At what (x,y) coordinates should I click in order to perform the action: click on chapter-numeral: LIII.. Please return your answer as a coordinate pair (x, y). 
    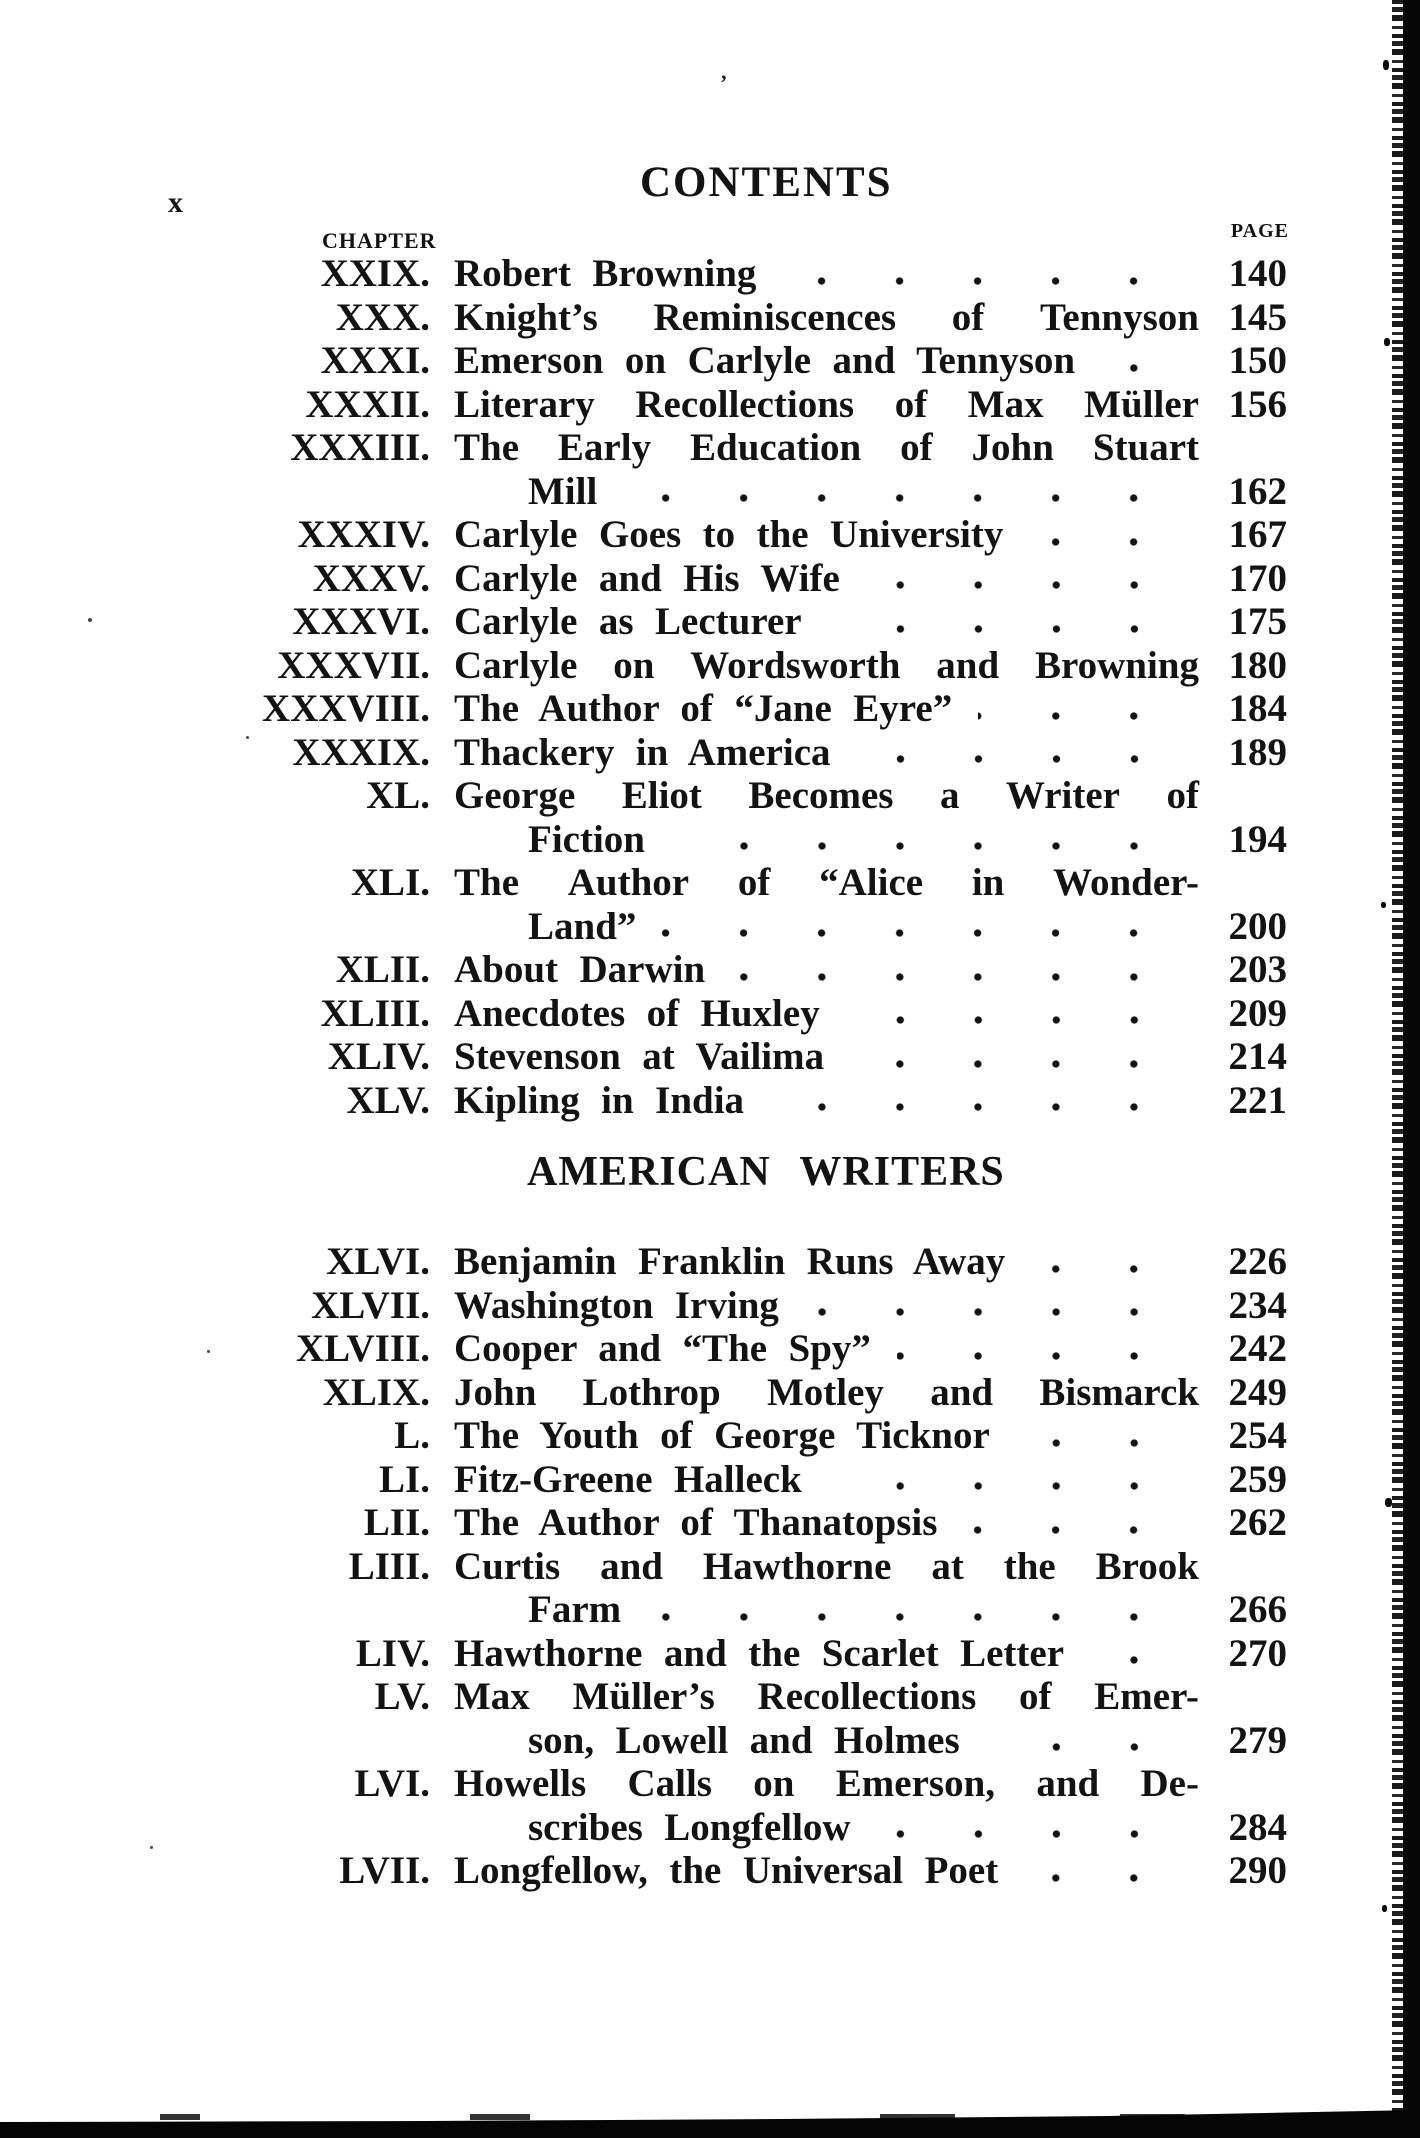
    Looking at the image, I should click on (389, 1566).